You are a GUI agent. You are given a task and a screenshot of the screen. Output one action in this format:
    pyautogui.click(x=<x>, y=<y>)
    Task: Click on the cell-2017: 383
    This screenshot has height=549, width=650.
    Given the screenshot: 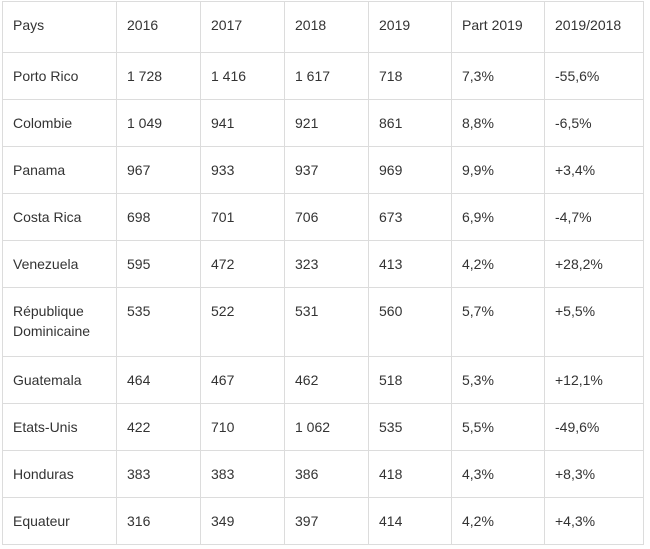 What is the action you would take?
    pyautogui.click(x=242, y=474)
    